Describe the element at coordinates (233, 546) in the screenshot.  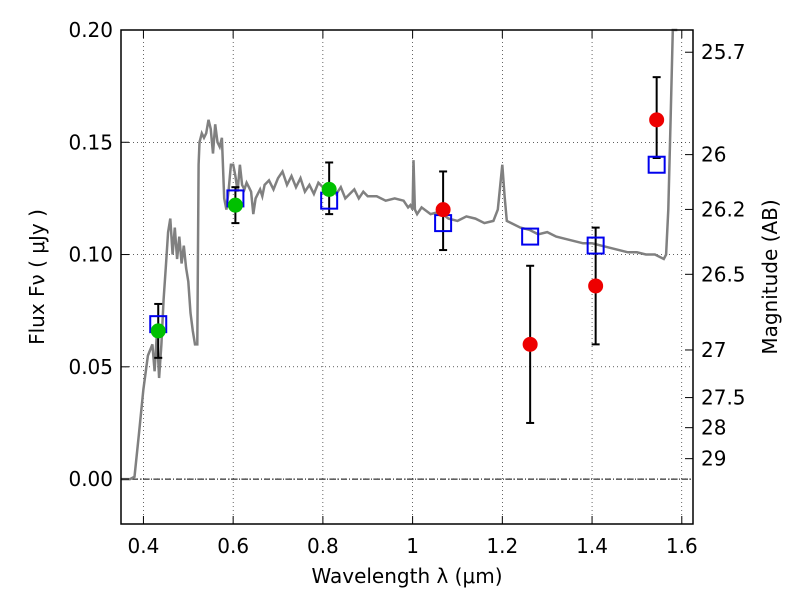
I see `x-tick-label: 0.6` at that location.